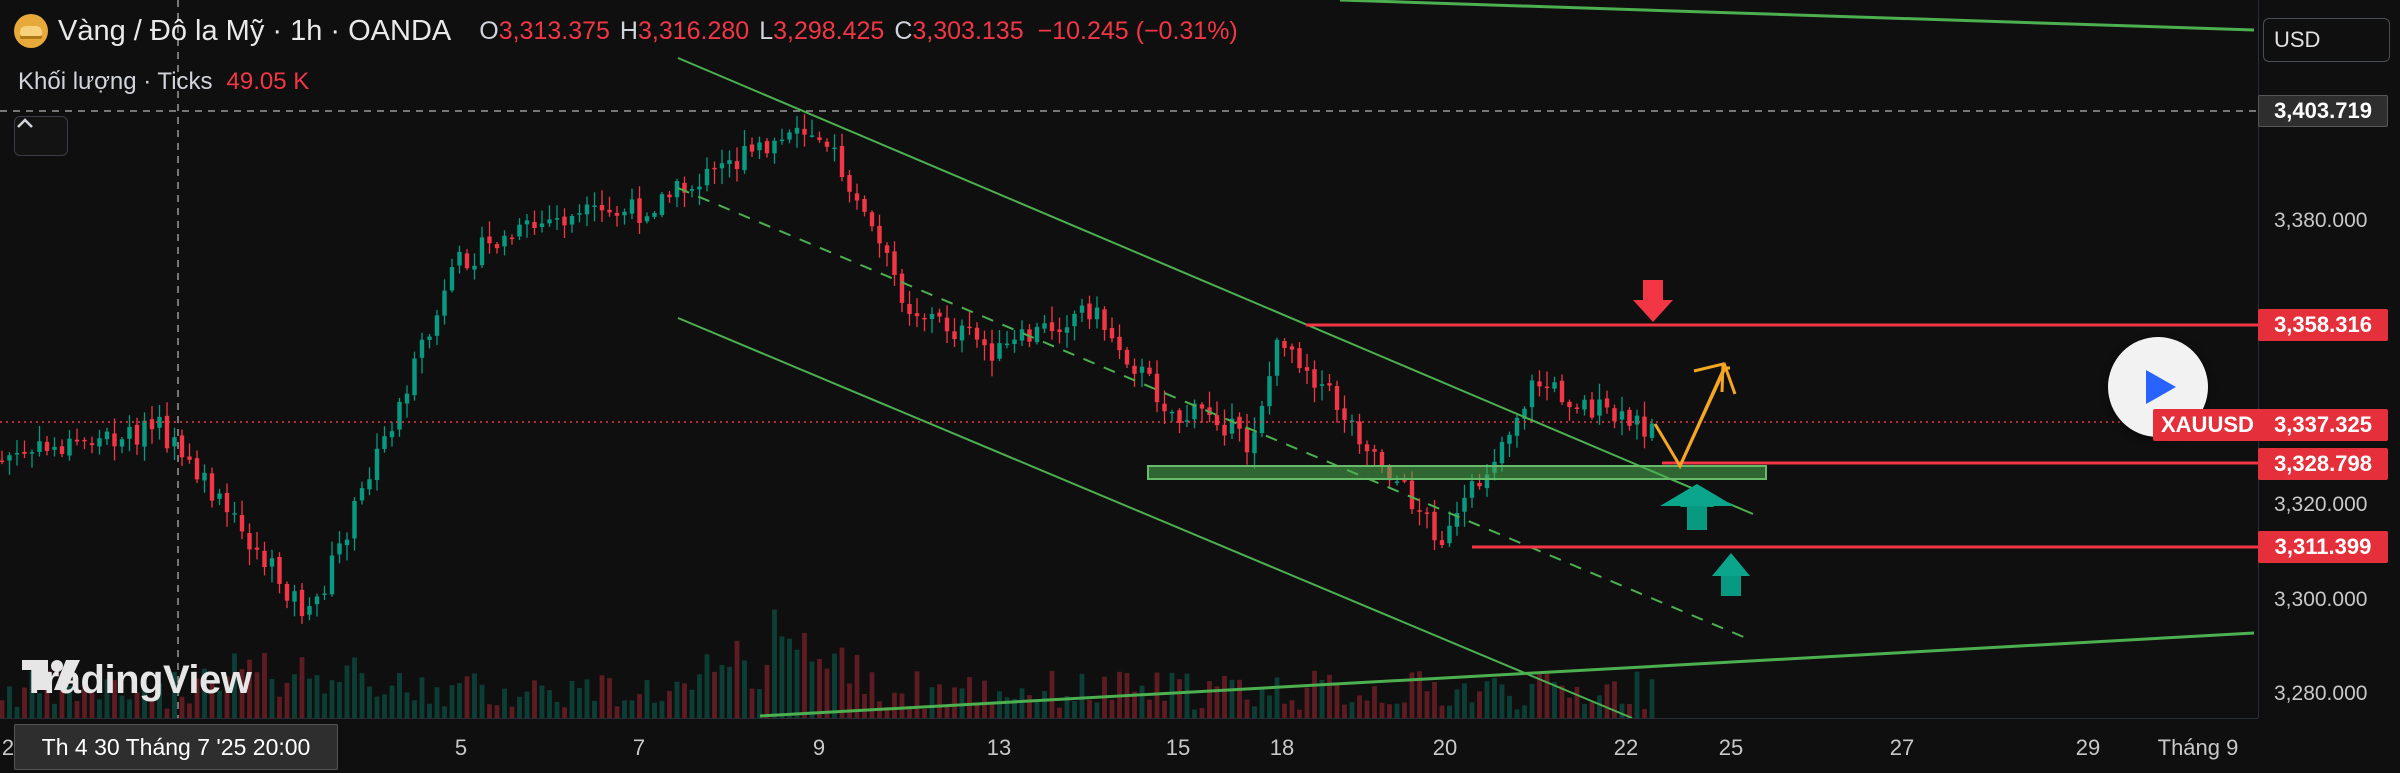  Describe the element at coordinates (1626, 747) in the screenshot. I see `time-tick: 22` at that location.